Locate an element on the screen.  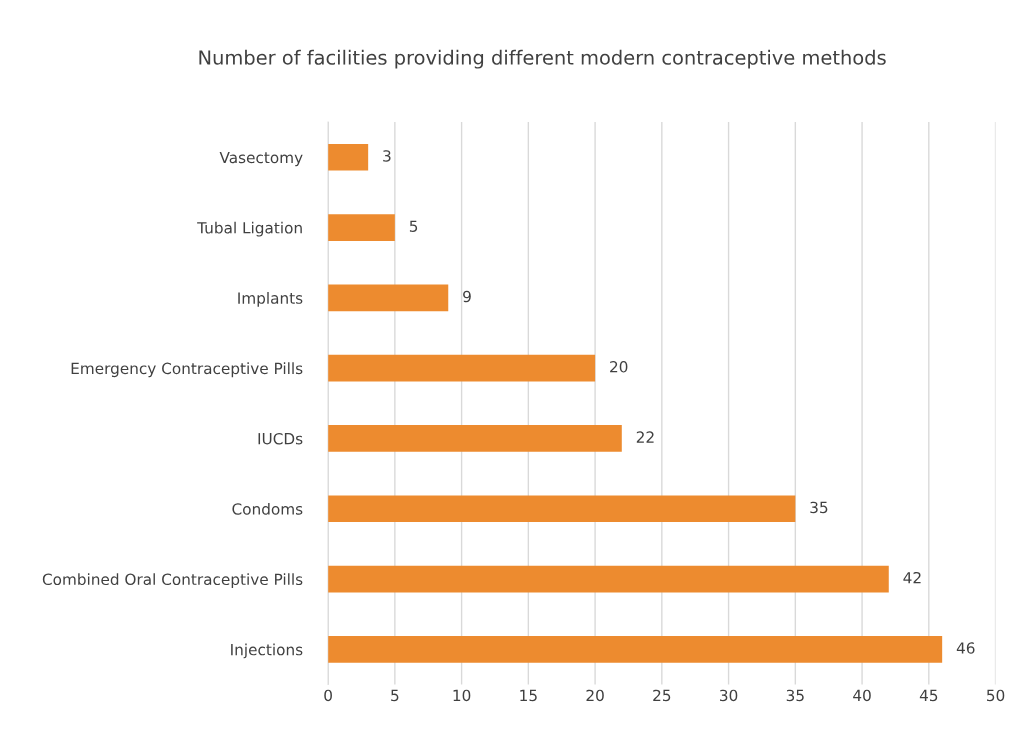
x-tick-label: 35 is located at coordinates (795, 695).